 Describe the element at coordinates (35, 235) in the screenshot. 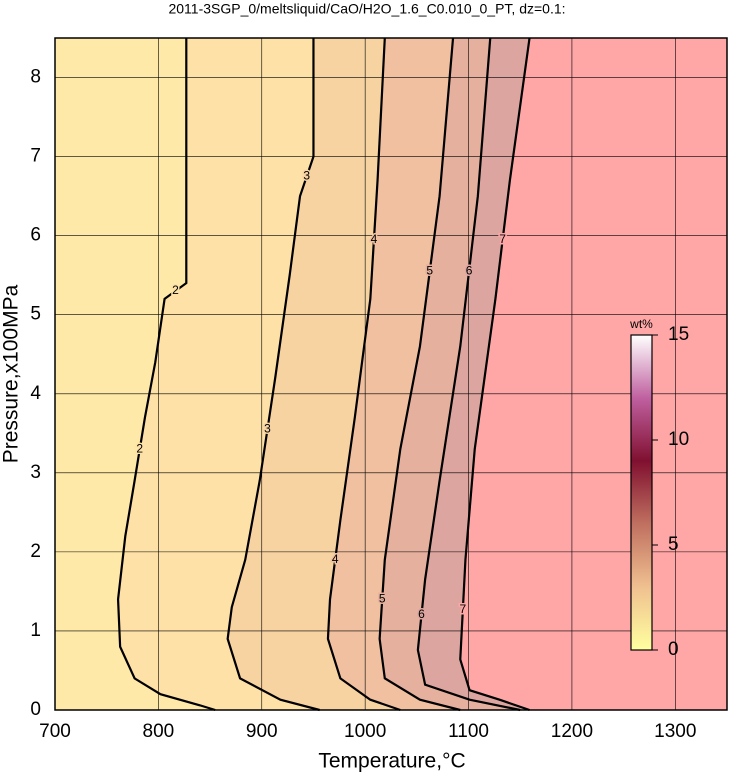

I see `y-tick-label: 6` at that location.